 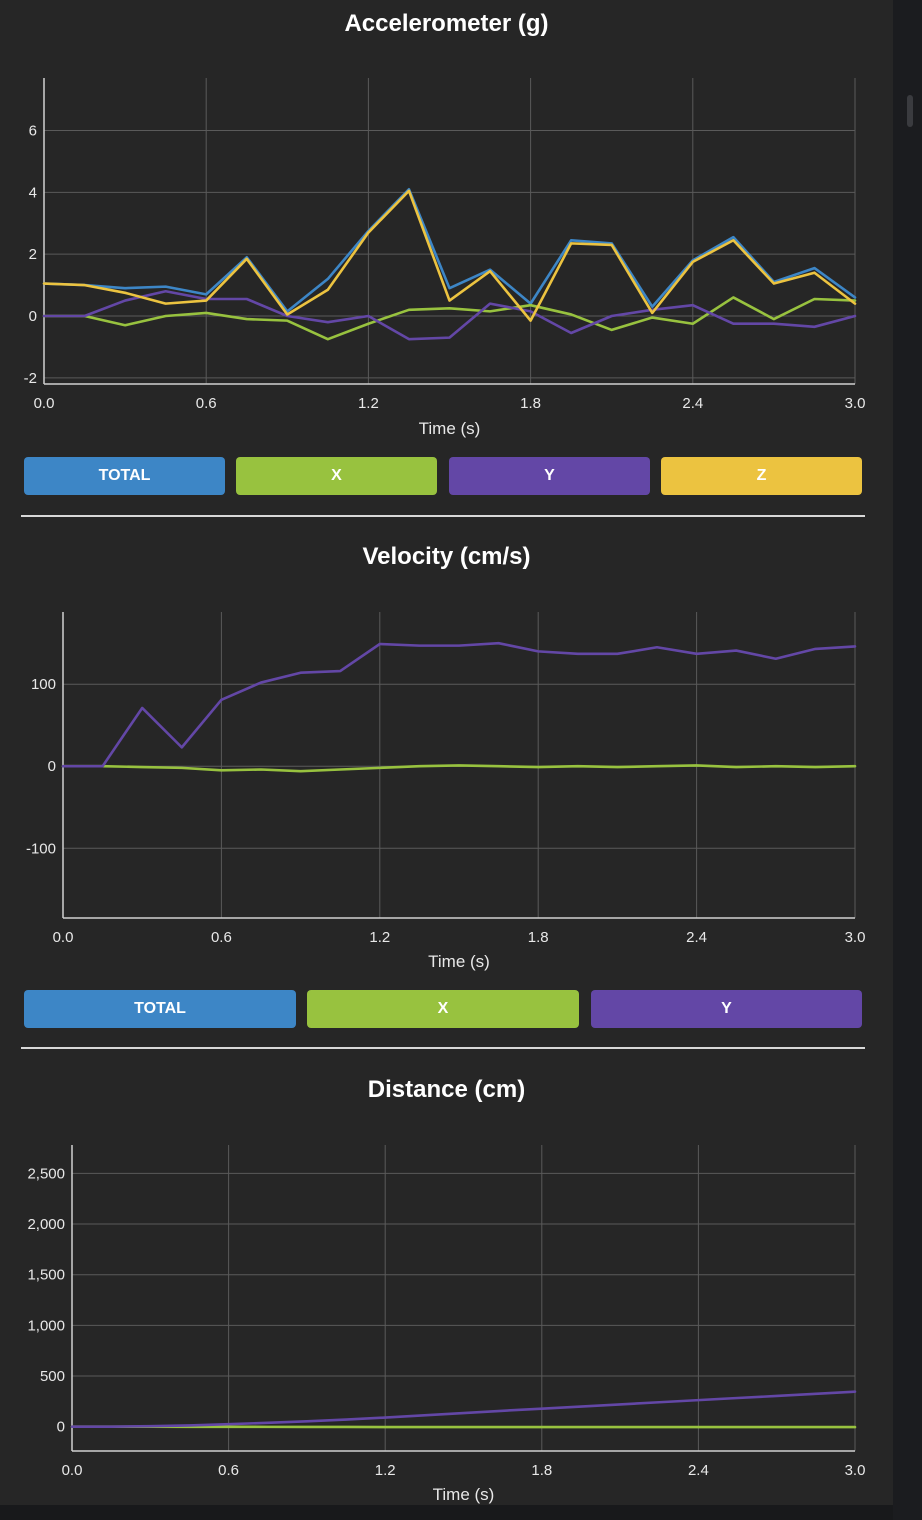 What do you see at coordinates (443, 1009) in the screenshot?
I see `velocity-legend-x-button: X` at bounding box center [443, 1009].